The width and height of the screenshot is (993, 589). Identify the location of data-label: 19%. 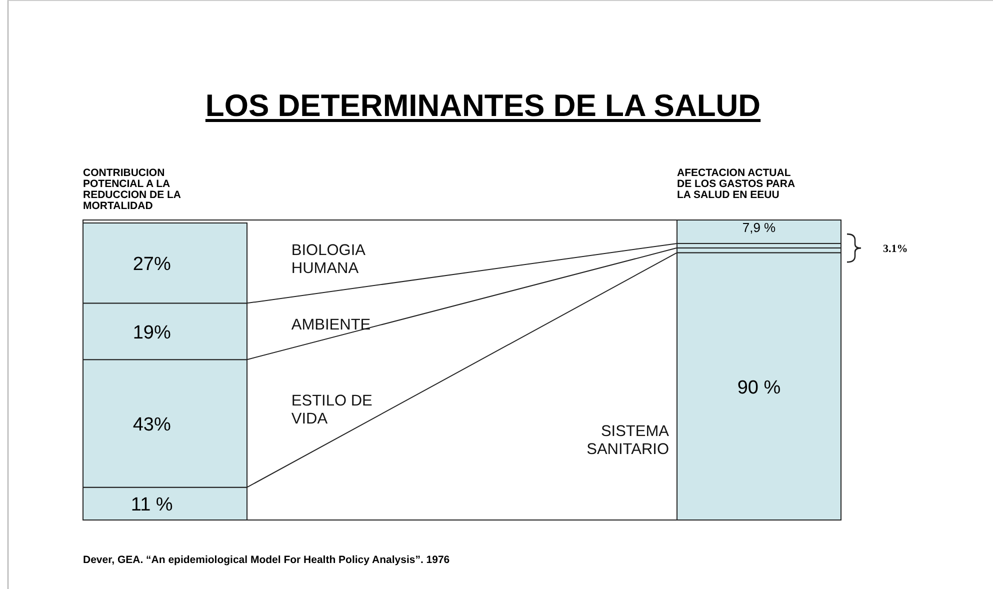
(151, 333).